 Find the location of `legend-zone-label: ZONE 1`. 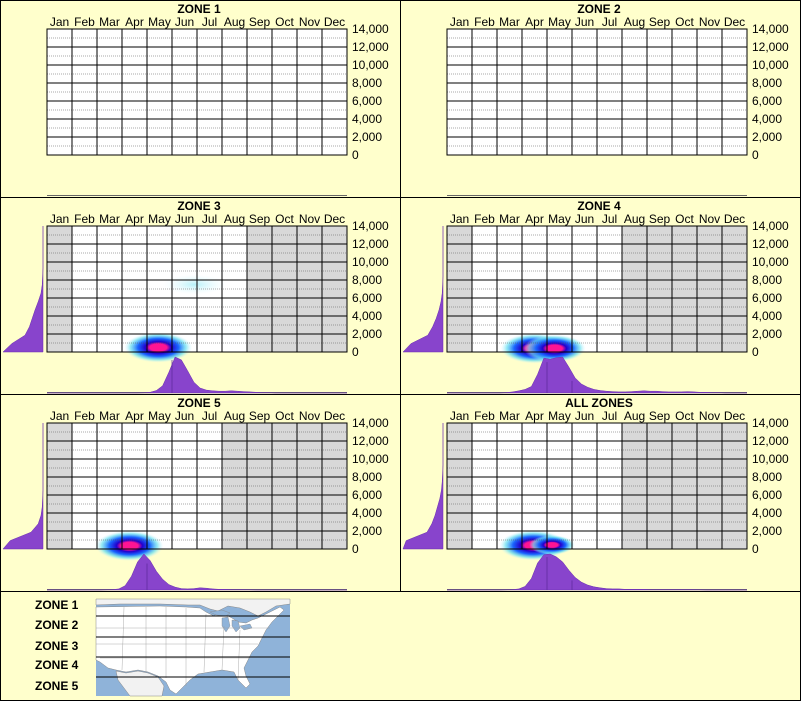

legend-zone-label: ZONE 1 is located at coordinates (57, 605).